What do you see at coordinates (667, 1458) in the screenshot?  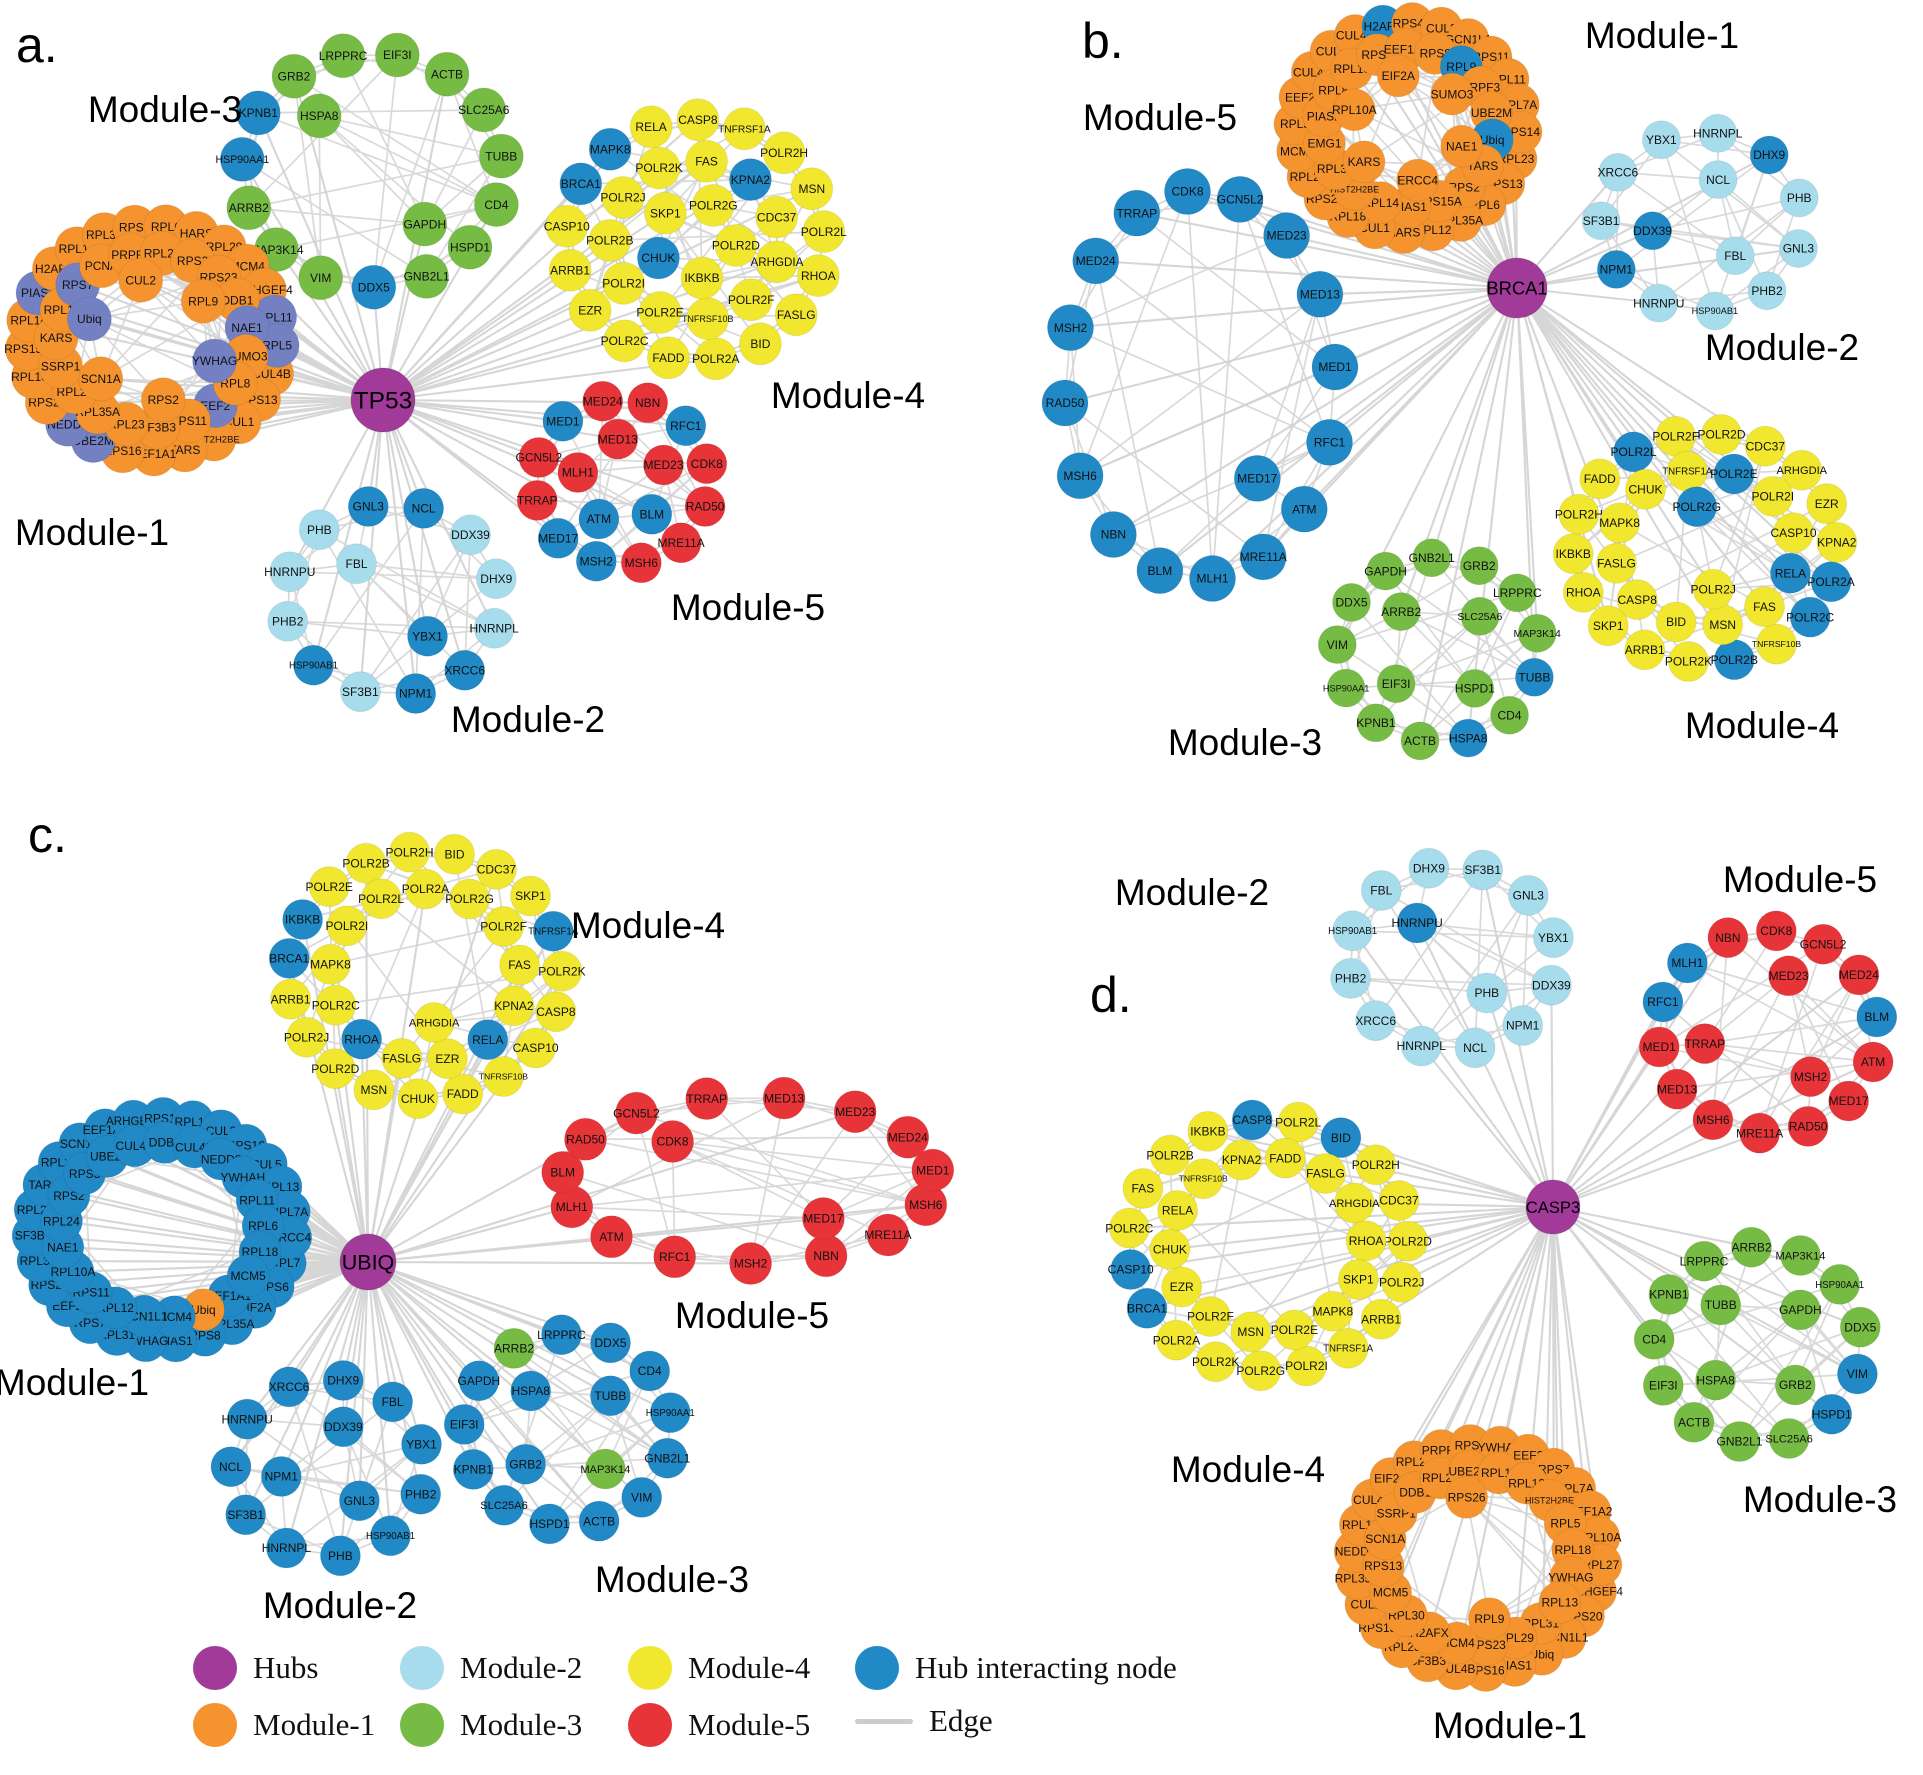 I see `node-c-GNB2L1: GNB2L1` at bounding box center [667, 1458].